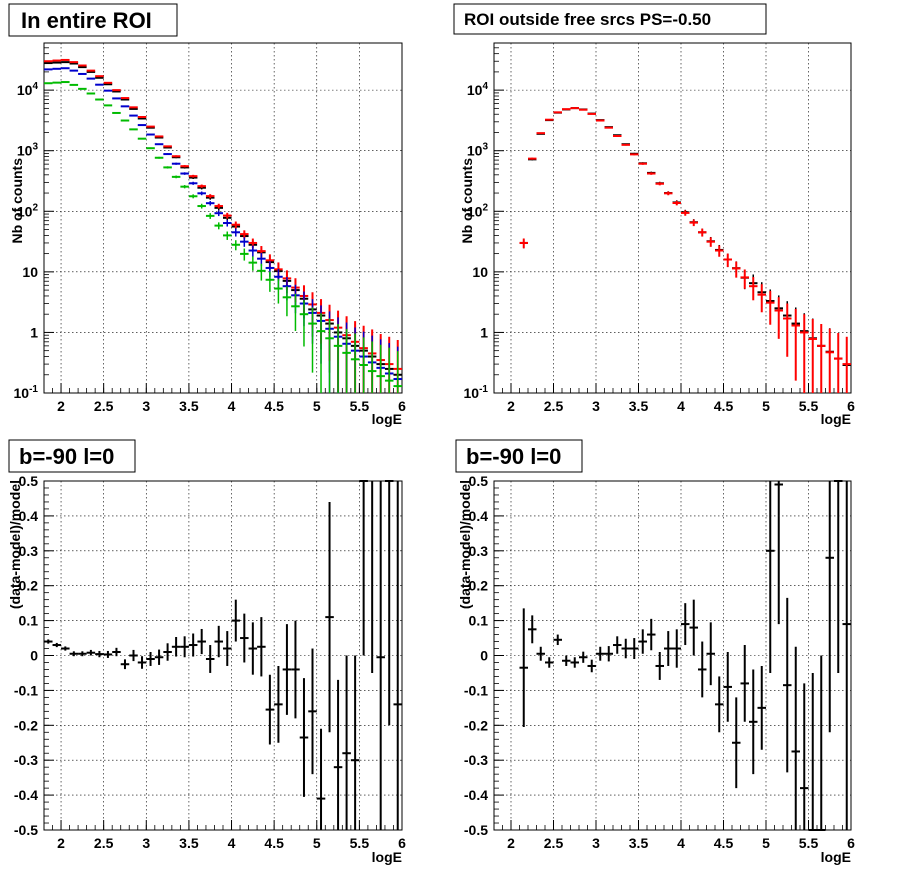  What do you see at coordinates (34, 332) in the screenshot?
I see `y-tick-label: 1` at bounding box center [34, 332].